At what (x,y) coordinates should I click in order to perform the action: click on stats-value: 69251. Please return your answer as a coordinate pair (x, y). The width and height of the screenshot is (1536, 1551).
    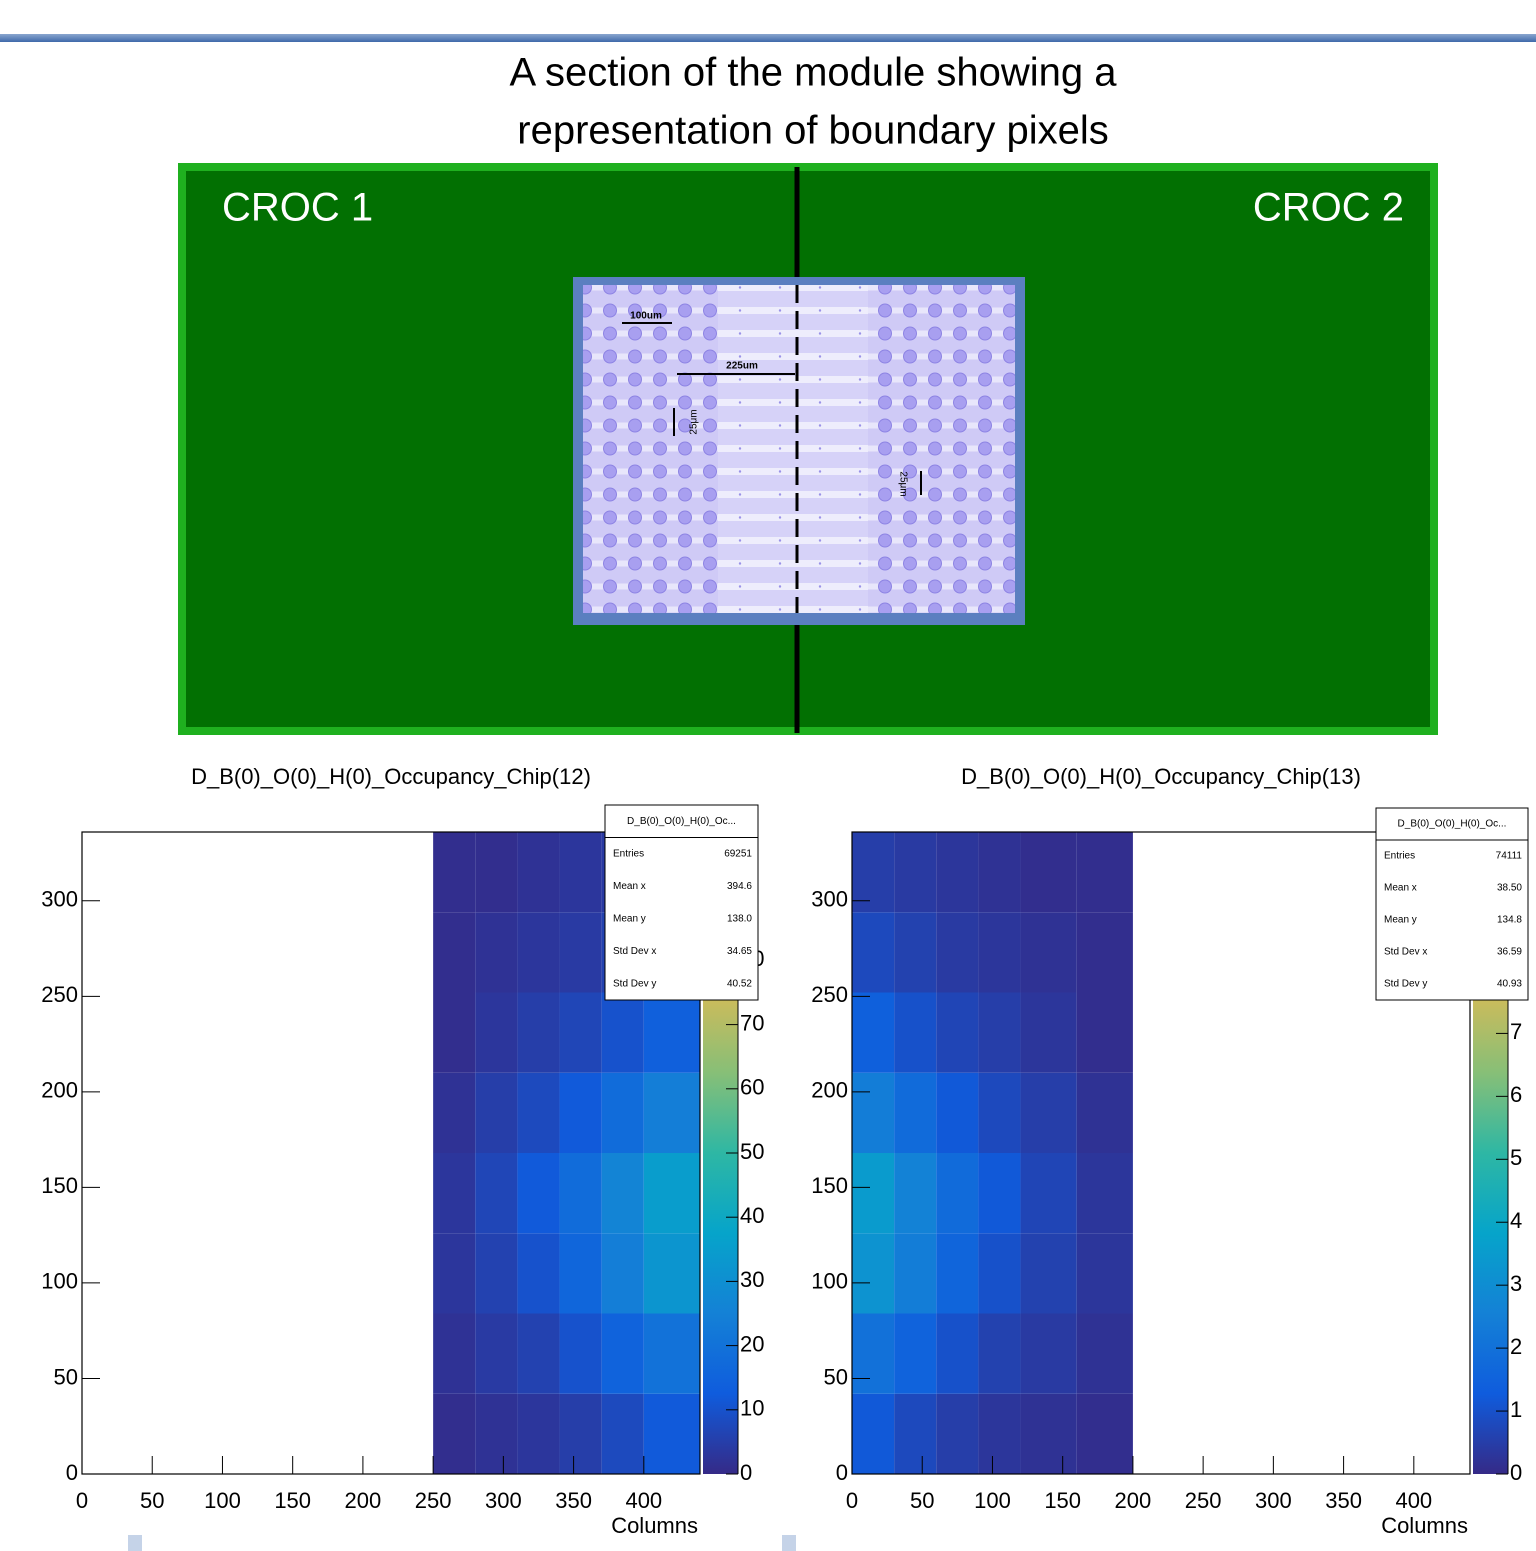
    Looking at the image, I should click on (738, 853).